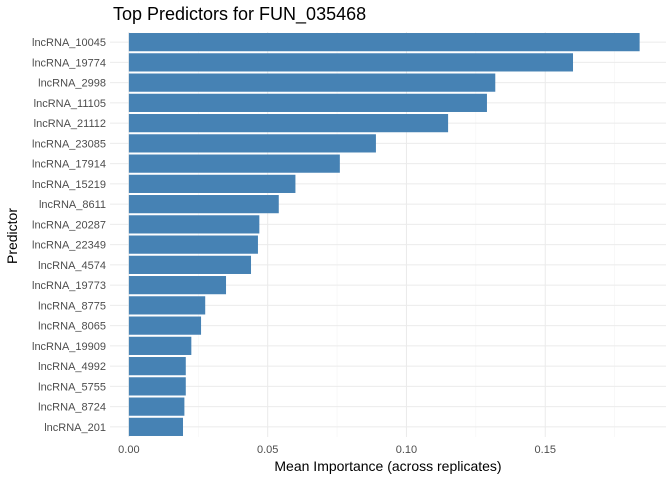 Image resolution: width=672 pixels, height=480 pixels. What do you see at coordinates (75, 428) in the screenshot?
I see `y-tick-label: lncRNA_201` at bounding box center [75, 428].